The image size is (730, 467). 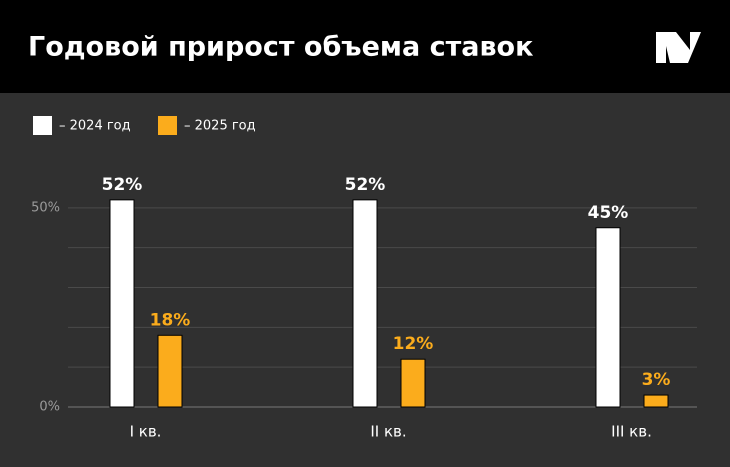 I want to click on x-tick-label: II кв., so click(x=388, y=432).